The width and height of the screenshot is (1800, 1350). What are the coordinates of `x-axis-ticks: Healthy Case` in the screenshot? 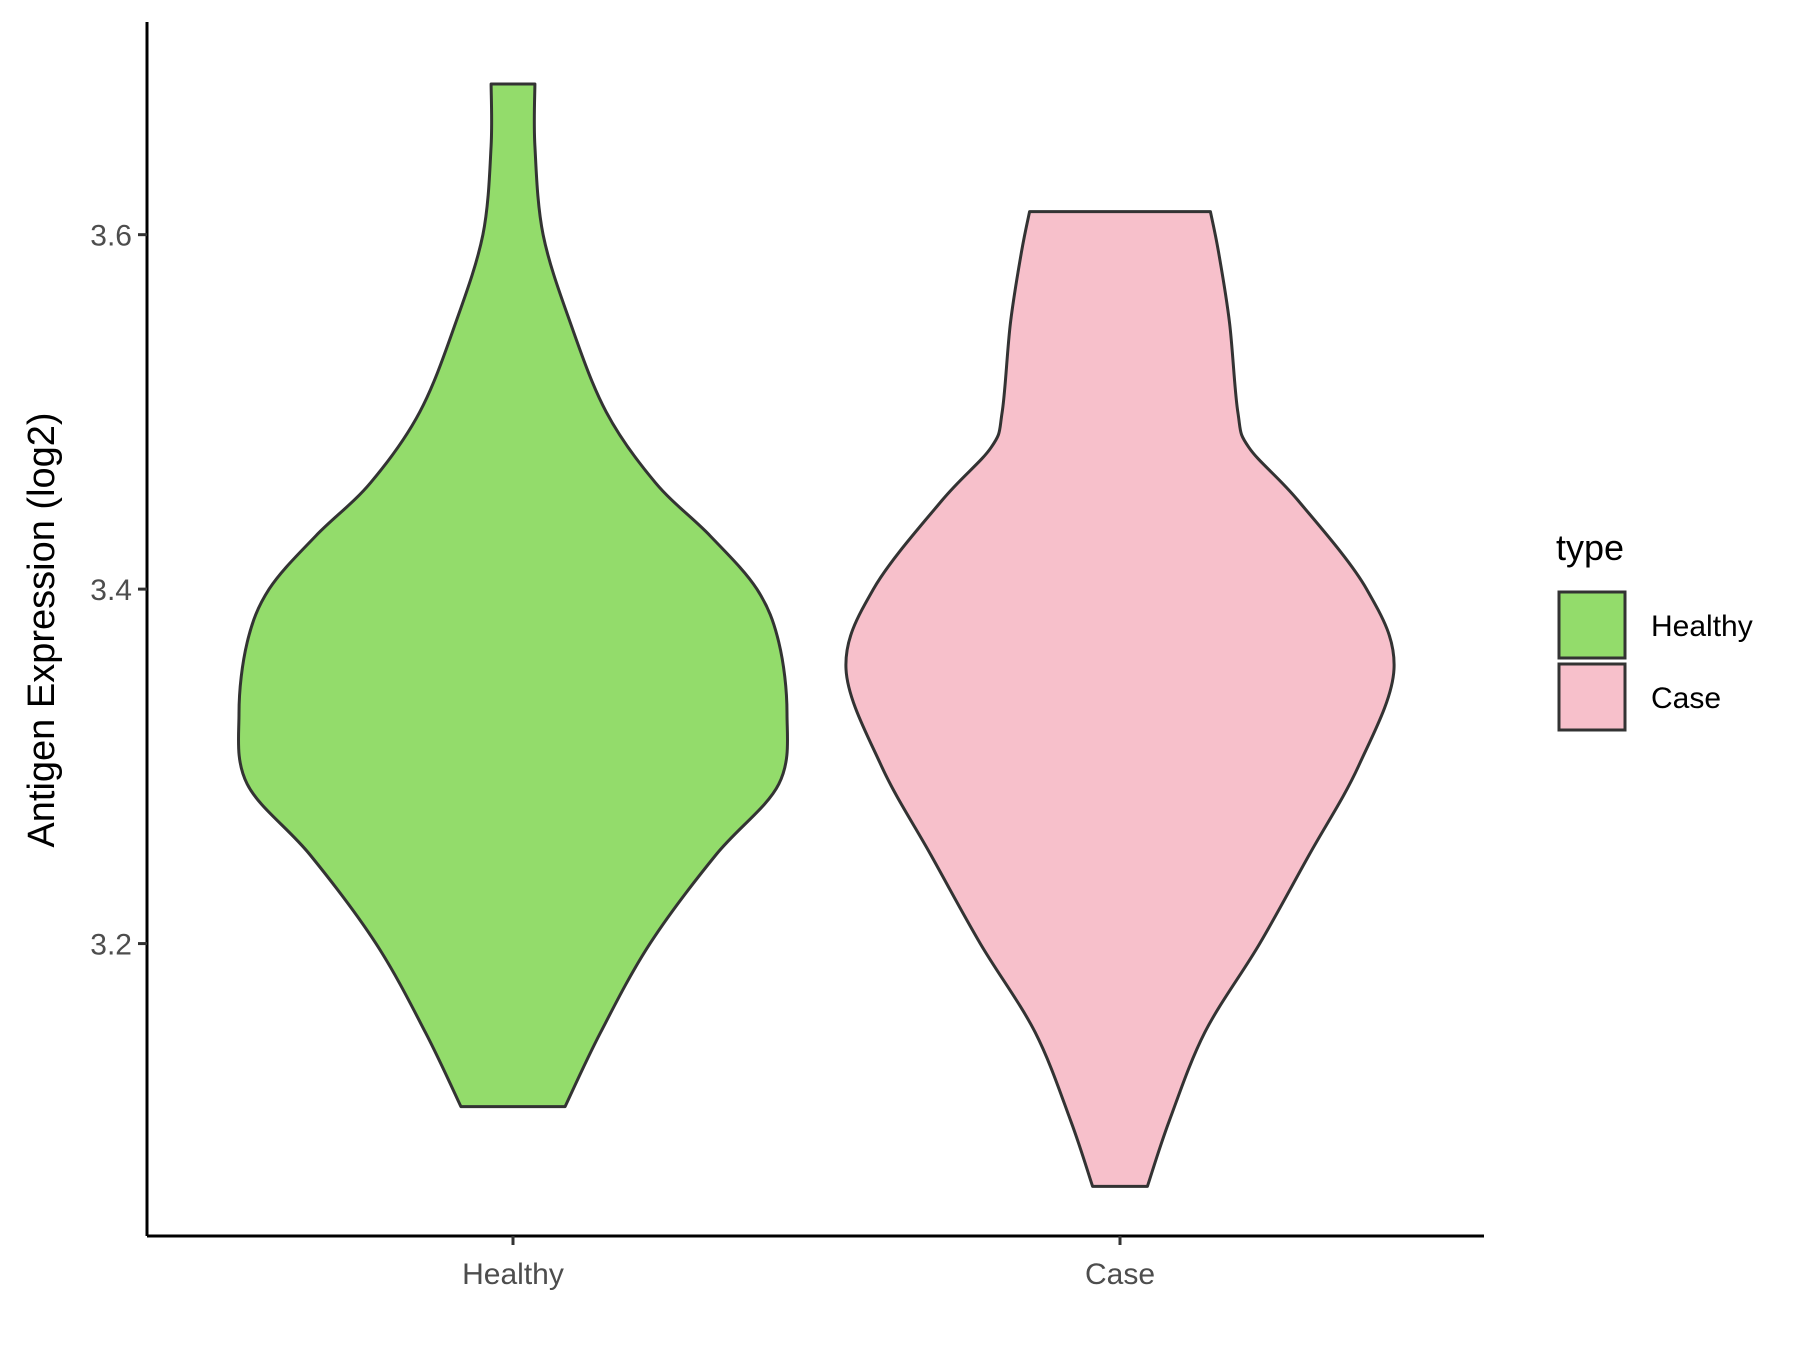 It's located at (808, 1263).